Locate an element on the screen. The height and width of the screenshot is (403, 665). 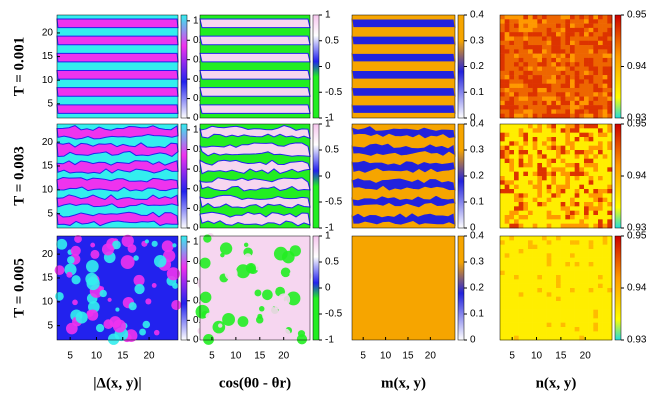
colorbar-tick-label: -0.5 is located at coordinates (334, 202).